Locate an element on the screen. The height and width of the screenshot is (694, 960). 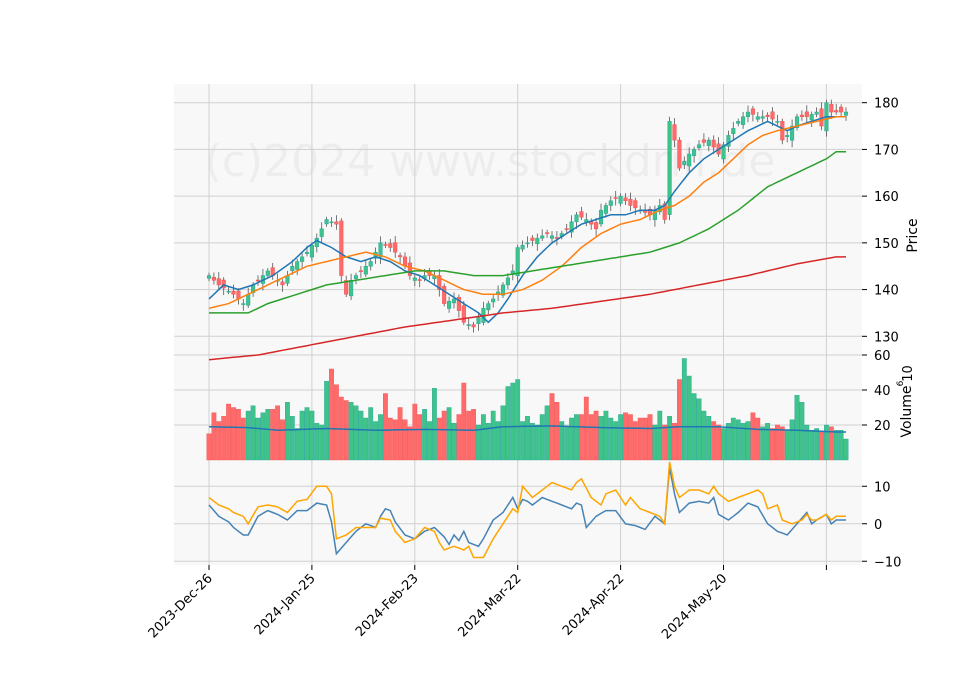
price-tick-label: 140 is located at coordinates (886, 291).